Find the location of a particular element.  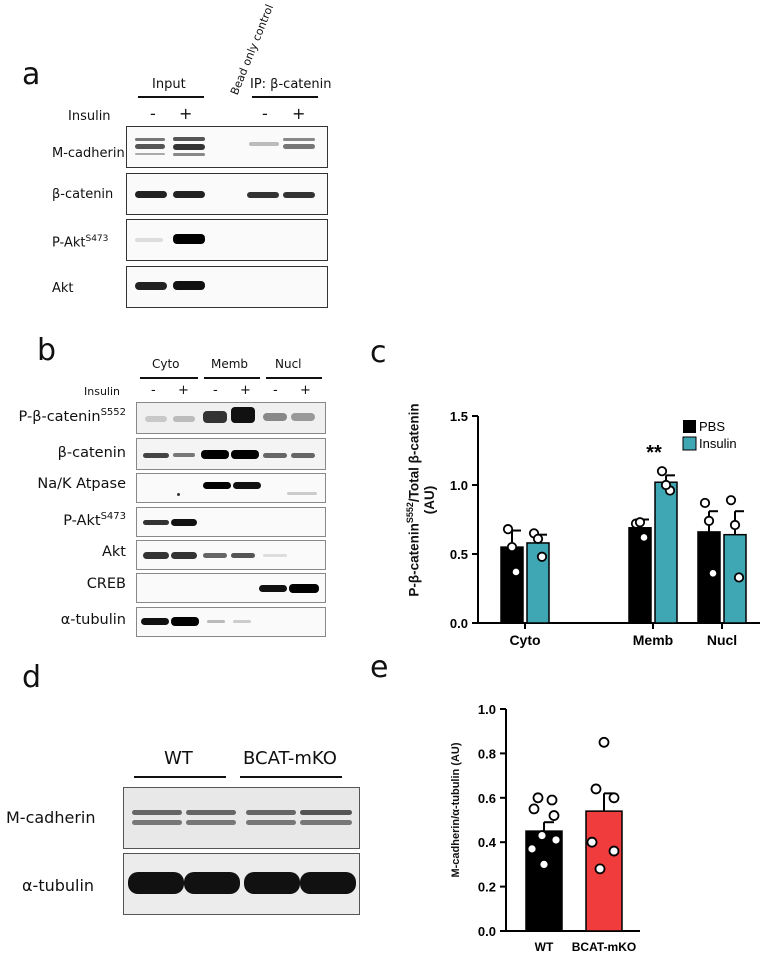

sign-b-6: + is located at coordinates (305, 390).